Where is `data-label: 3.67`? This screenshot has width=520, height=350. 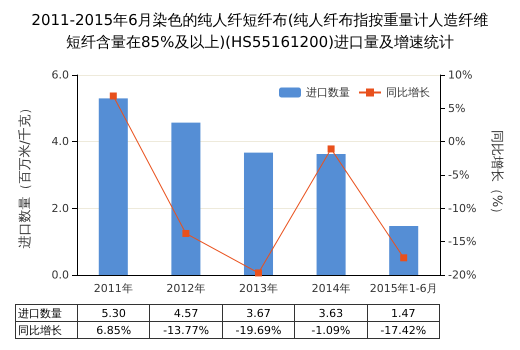
data-label: 3.67 is located at coordinates (258, 313).